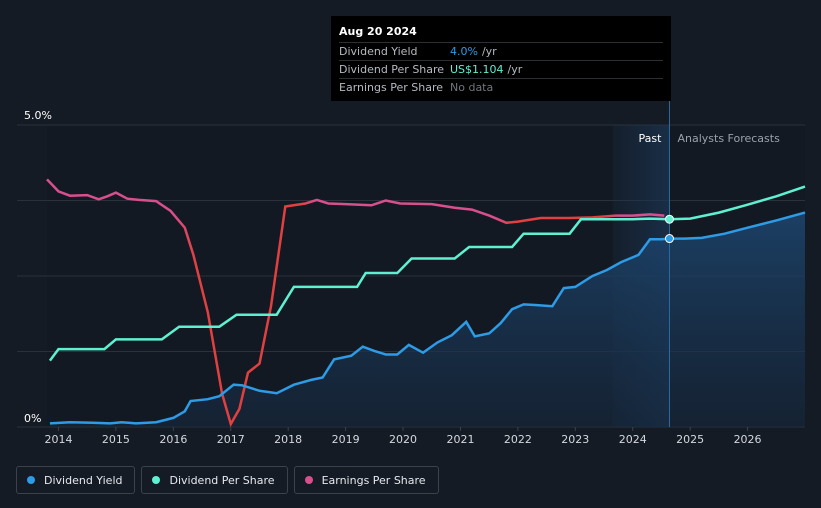 This screenshot has width=821, height=508. I want to click on legend-label: Dividend Per Share, so click(222, 480).